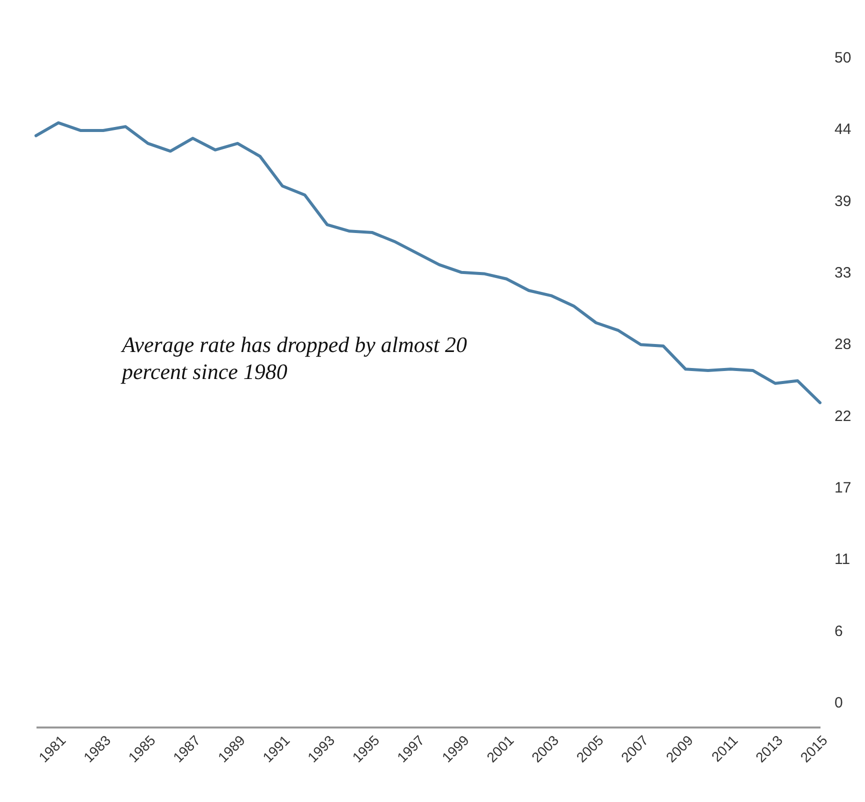 This screenshot has height=802, width=865. What do you see at coordinates (843, 58) in the screenshot?
I see `y-tick-label: 50` at bounding box center [843, 58].